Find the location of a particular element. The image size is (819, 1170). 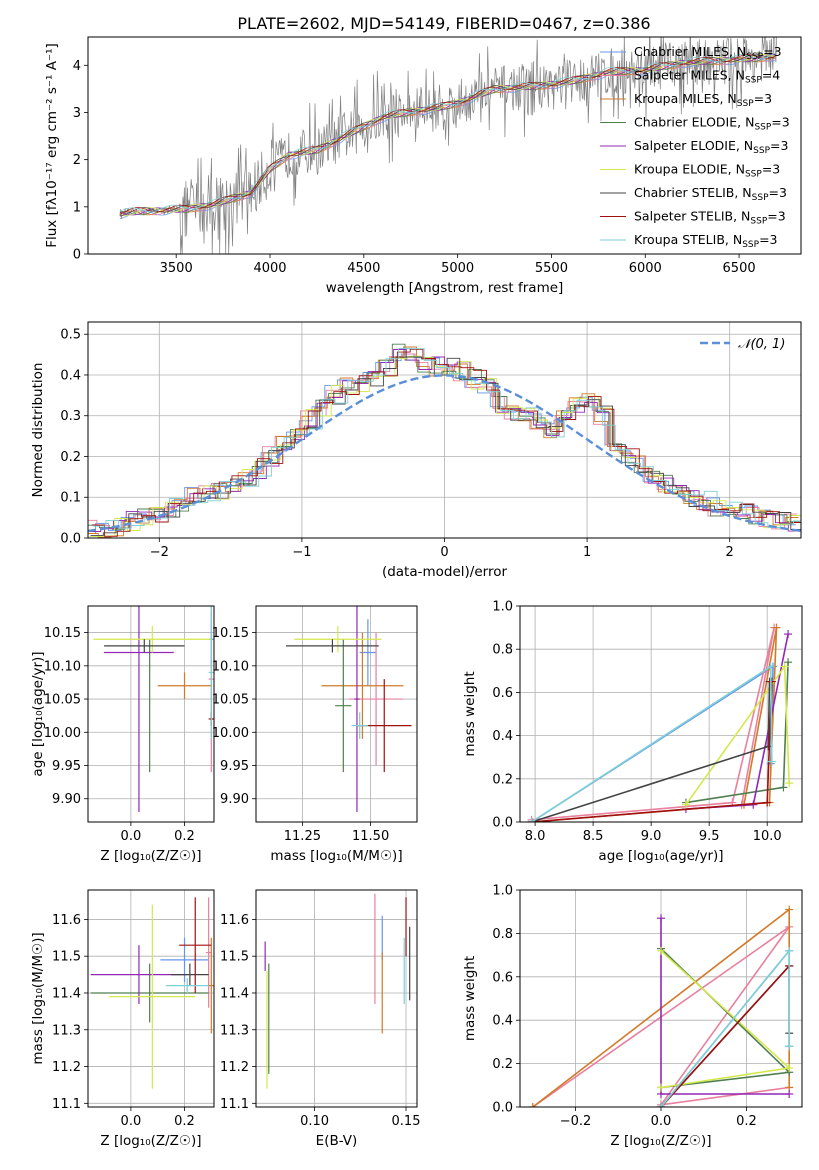

observed-spectrum is located at coordinates (448, 145).